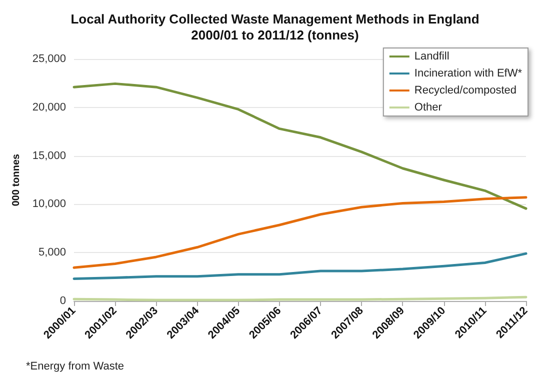 This screenshot has height=378, width=550. I want to click on y-tick-label: 10,000, so click(49, 204).